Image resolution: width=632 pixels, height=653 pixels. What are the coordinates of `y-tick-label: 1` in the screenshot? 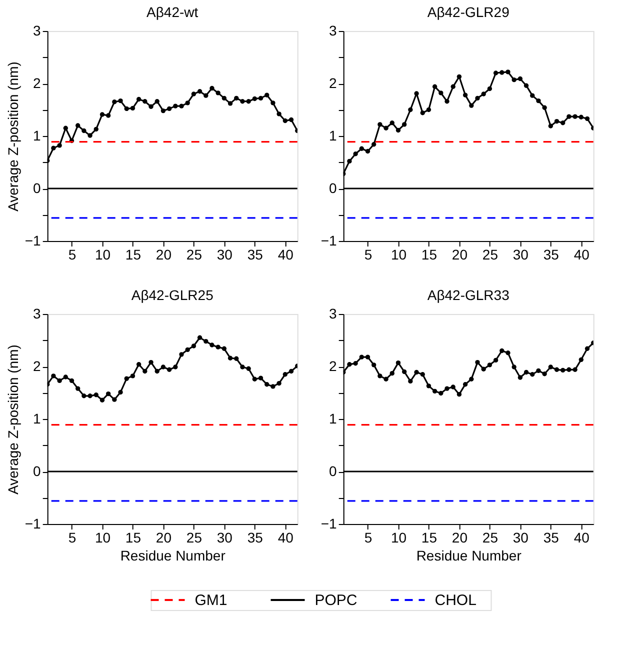 It's located at (37, 136).